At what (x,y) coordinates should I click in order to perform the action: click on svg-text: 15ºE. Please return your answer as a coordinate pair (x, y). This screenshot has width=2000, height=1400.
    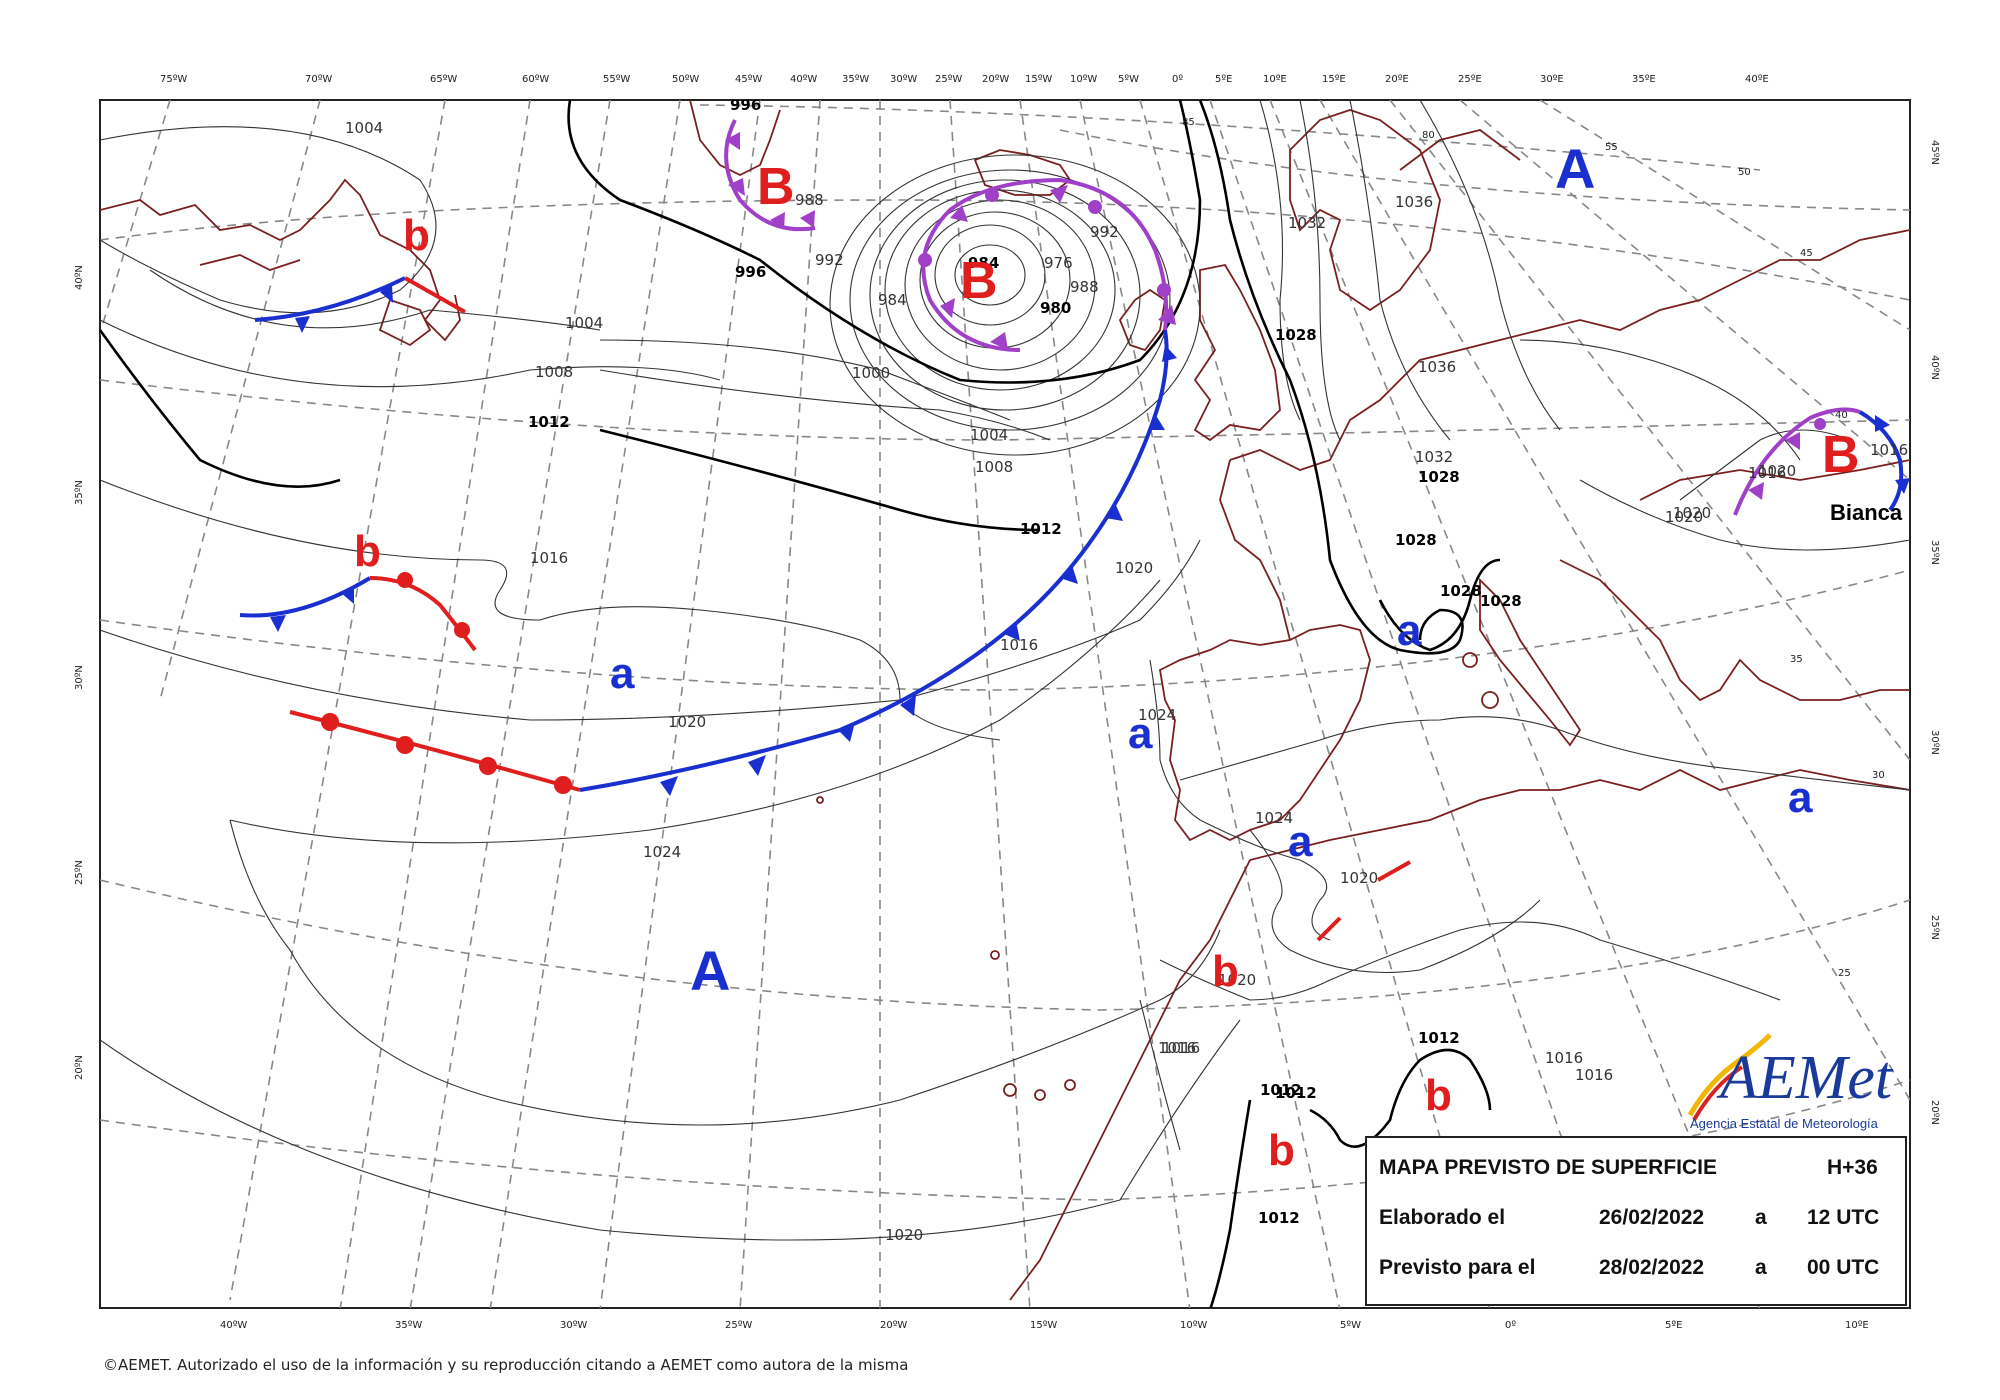
    Looking at the image, I should click on (1334, 79).